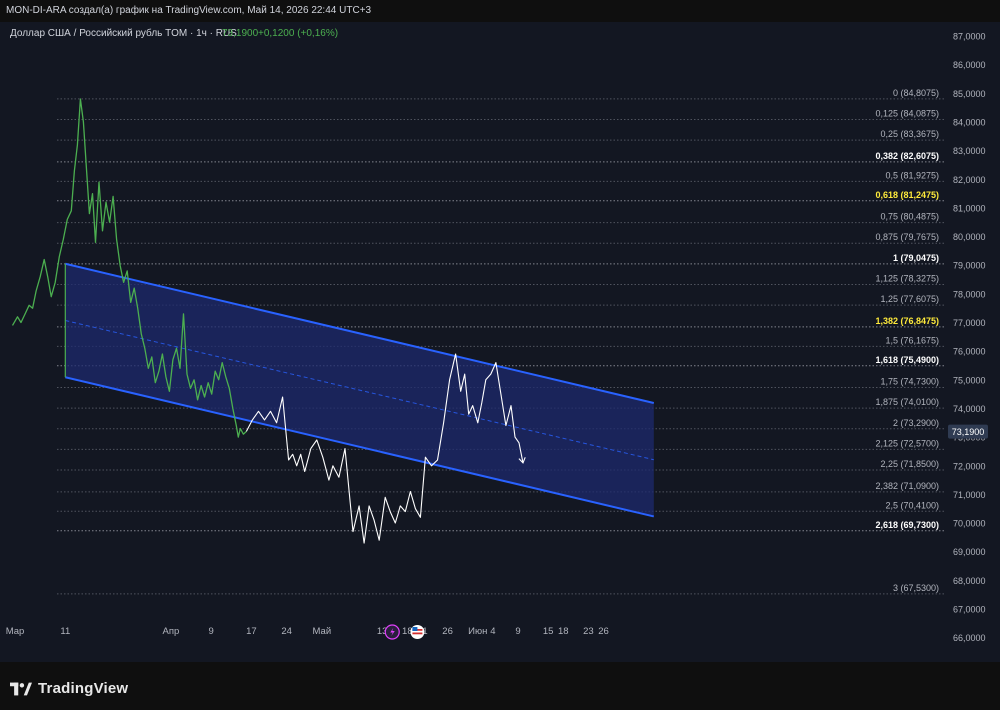 Image resolution: width=1000 pixels, height=710 pixels. What do you see at coordinates (969, 352) in the screenshot?
I see `price-tick-label: 76,0000` at bounding box center [969, 352].